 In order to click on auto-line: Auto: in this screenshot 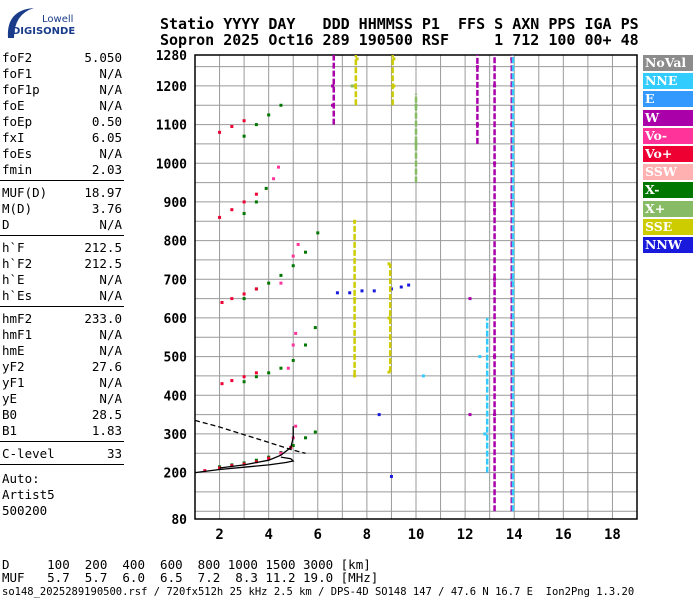, I will do `click(21, 478)`.